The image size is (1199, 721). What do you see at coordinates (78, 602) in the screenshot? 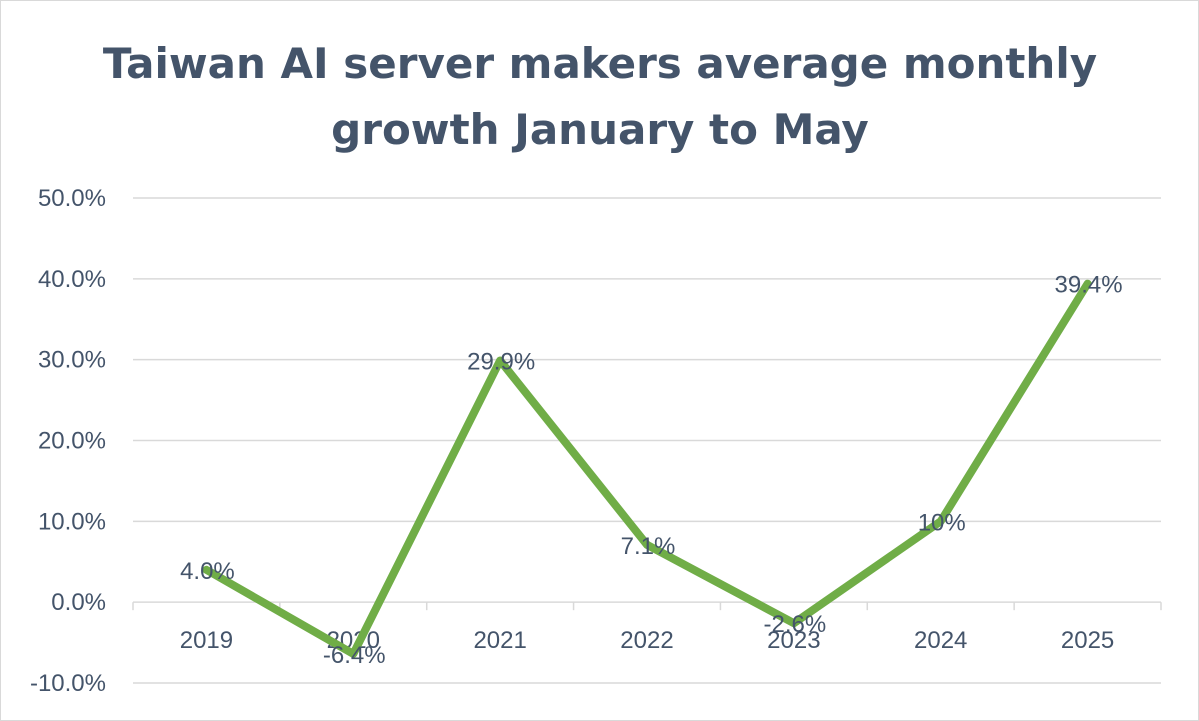
I see `y-tick-label: 0.0%` at bounding box center [78, 602].